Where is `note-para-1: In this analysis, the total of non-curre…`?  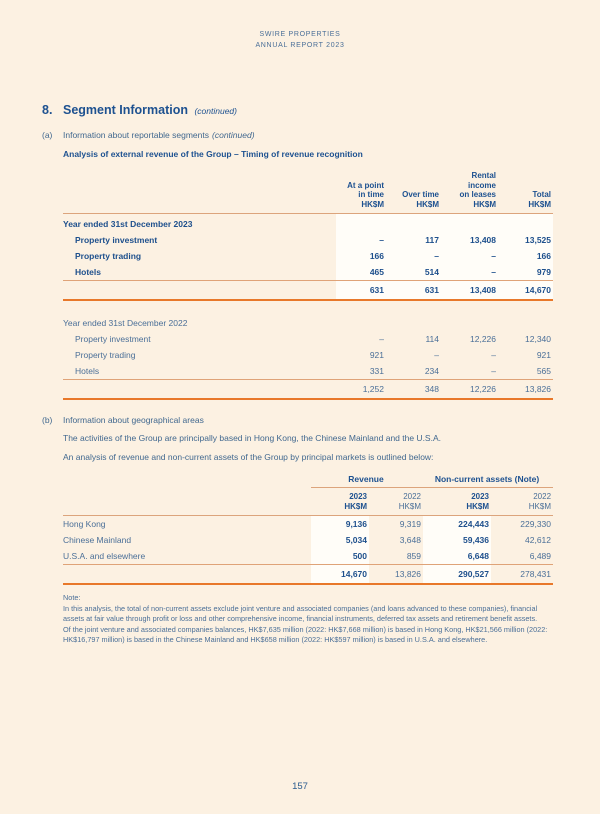
note-para-1: In this analysis, the total of non-curre… is located at coordinates (300, 613).